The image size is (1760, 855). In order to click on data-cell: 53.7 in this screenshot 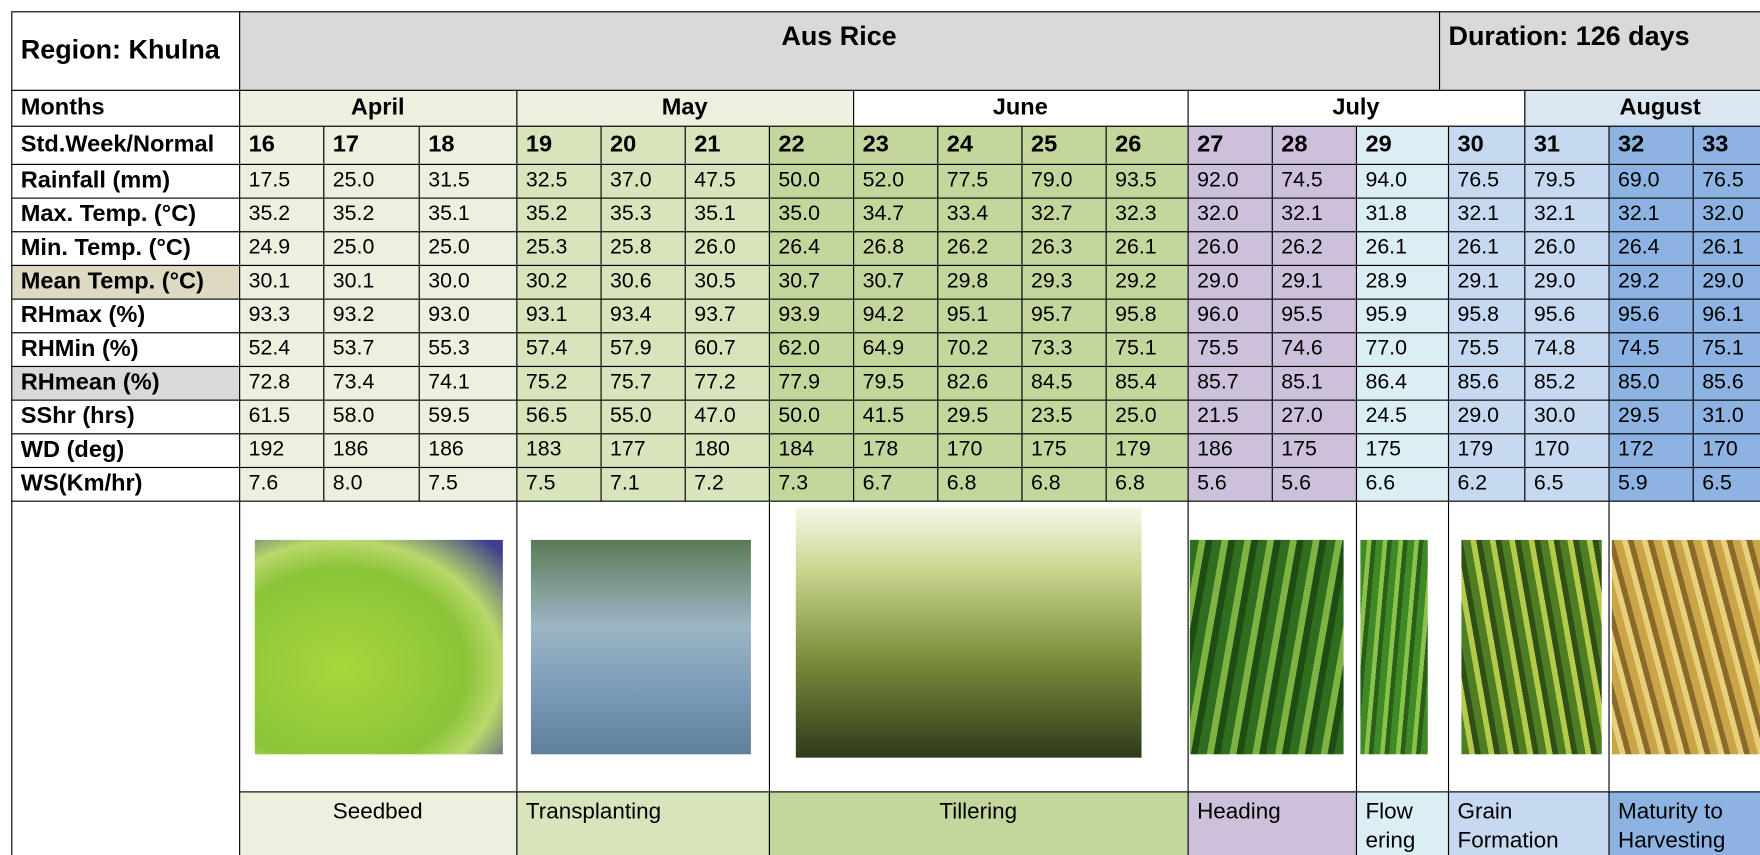, I will do `click(371, 349)`.